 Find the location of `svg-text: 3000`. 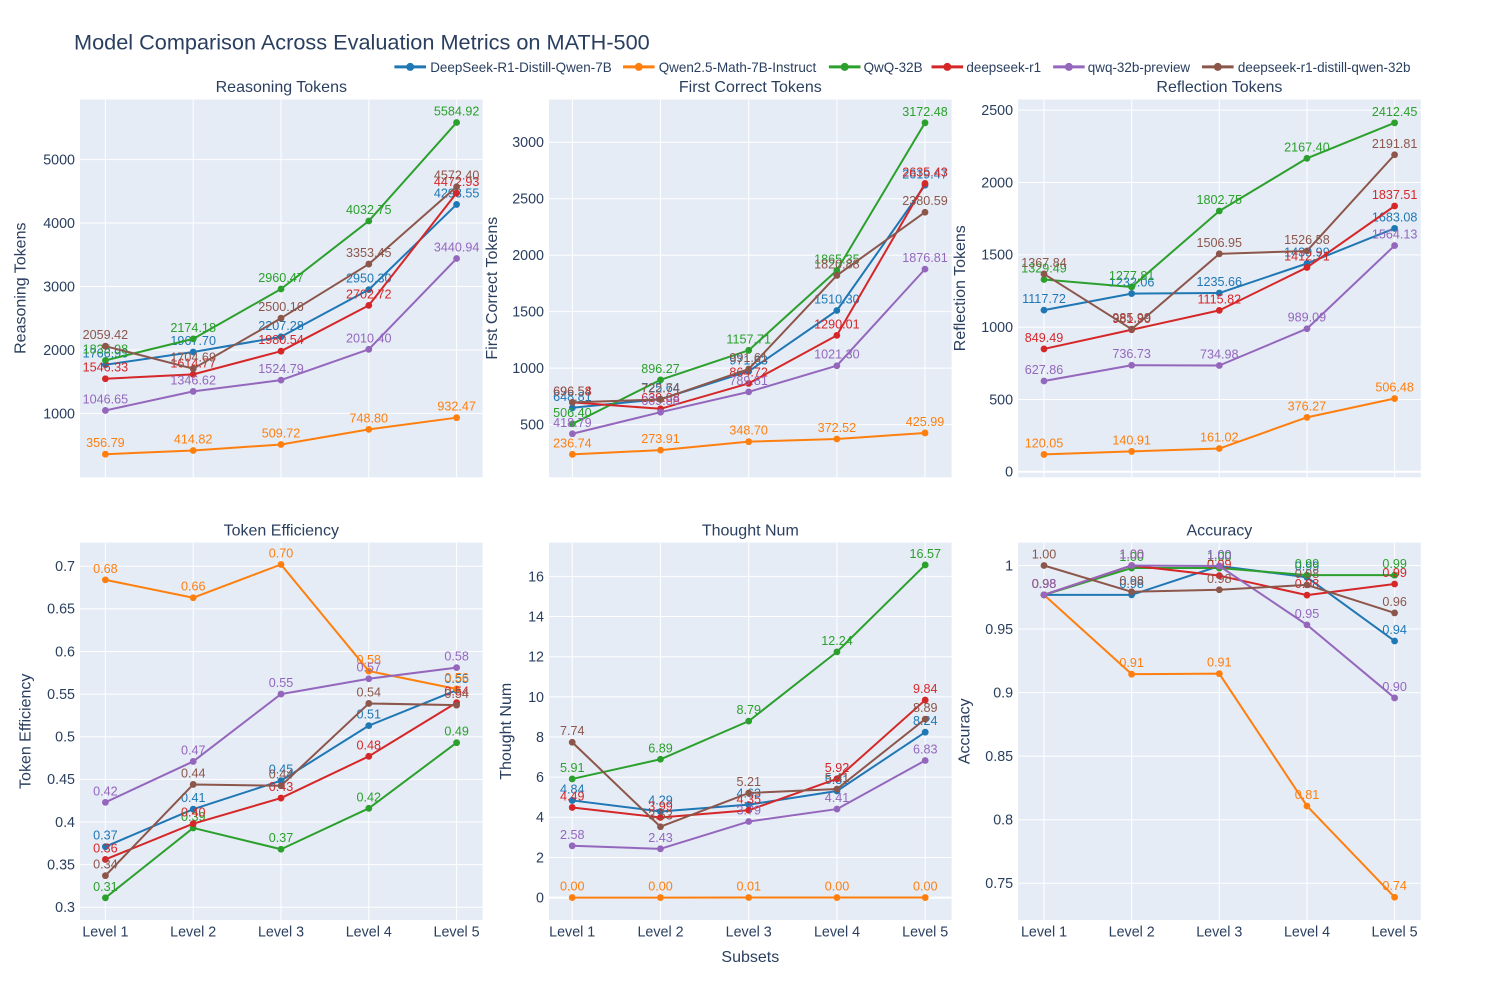

svg-text: 3000 is located at coordinates (528, 143).